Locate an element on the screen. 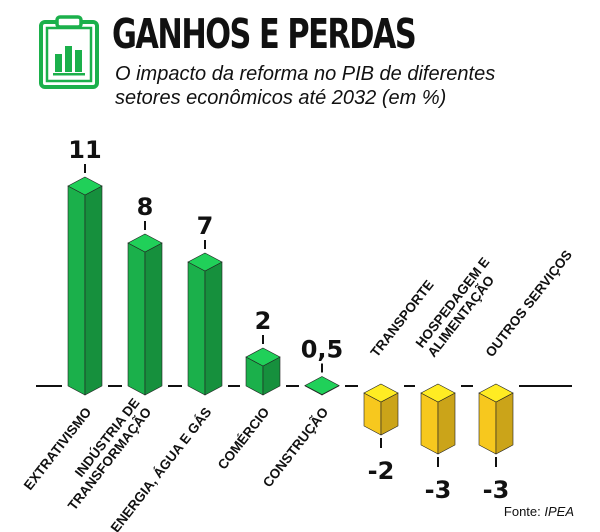 The image size is (600, 532). category-label: CONSTRUÇÃO is located at coordinates (295, 447).